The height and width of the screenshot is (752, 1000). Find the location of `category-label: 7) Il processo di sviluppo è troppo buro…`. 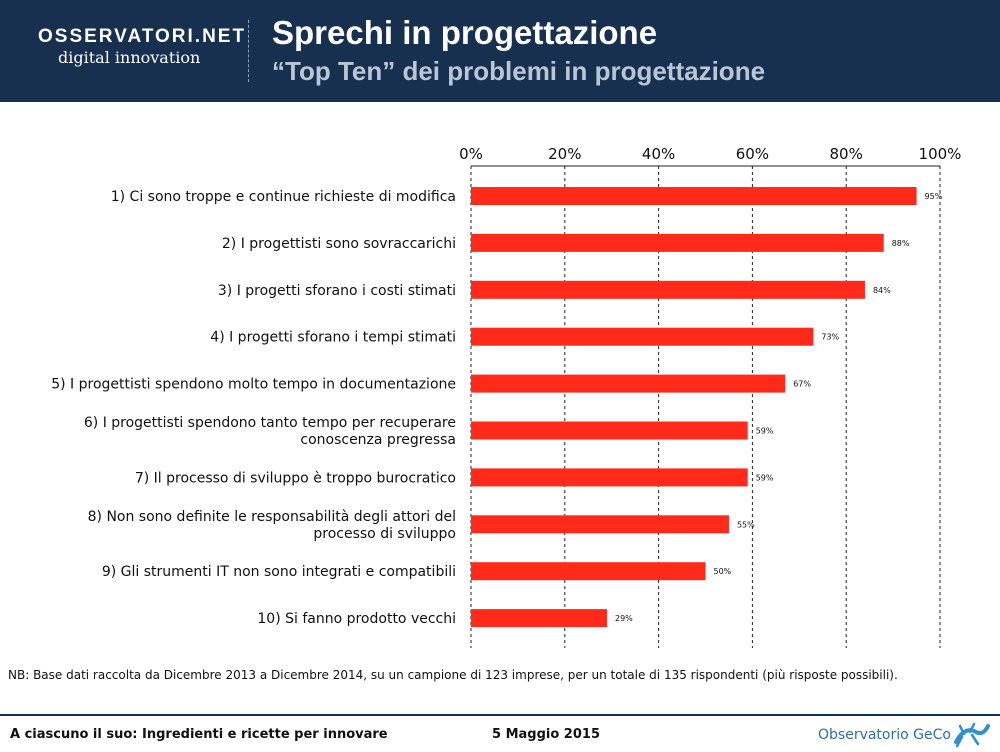

category-label: 7) Il processo di sviluppo è troppo buro… is located at coordinates (295, 478).